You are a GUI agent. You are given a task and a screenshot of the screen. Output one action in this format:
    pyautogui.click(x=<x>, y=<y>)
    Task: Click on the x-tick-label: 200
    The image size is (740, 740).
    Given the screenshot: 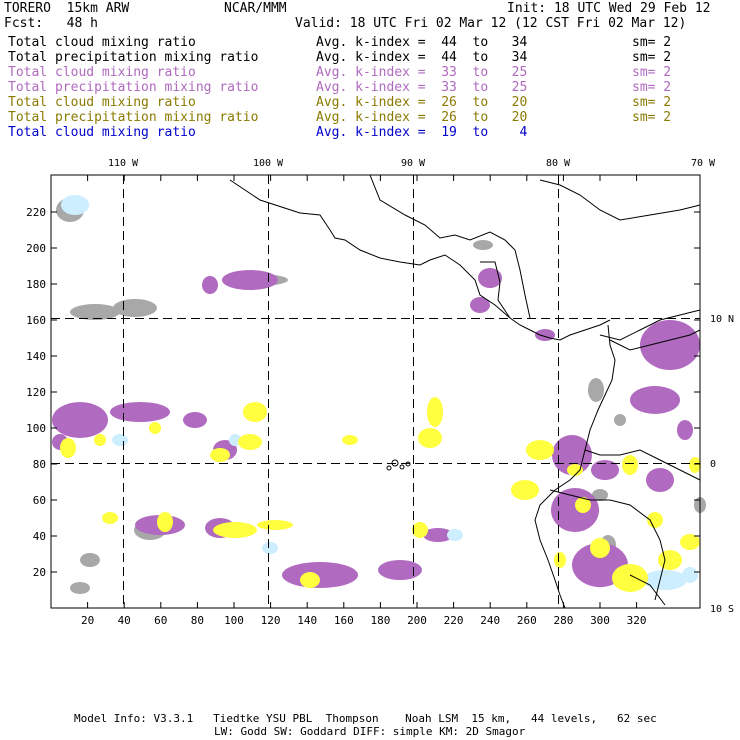 What is the action you would take?
    pyautogui.click(x=417, y=620)
    